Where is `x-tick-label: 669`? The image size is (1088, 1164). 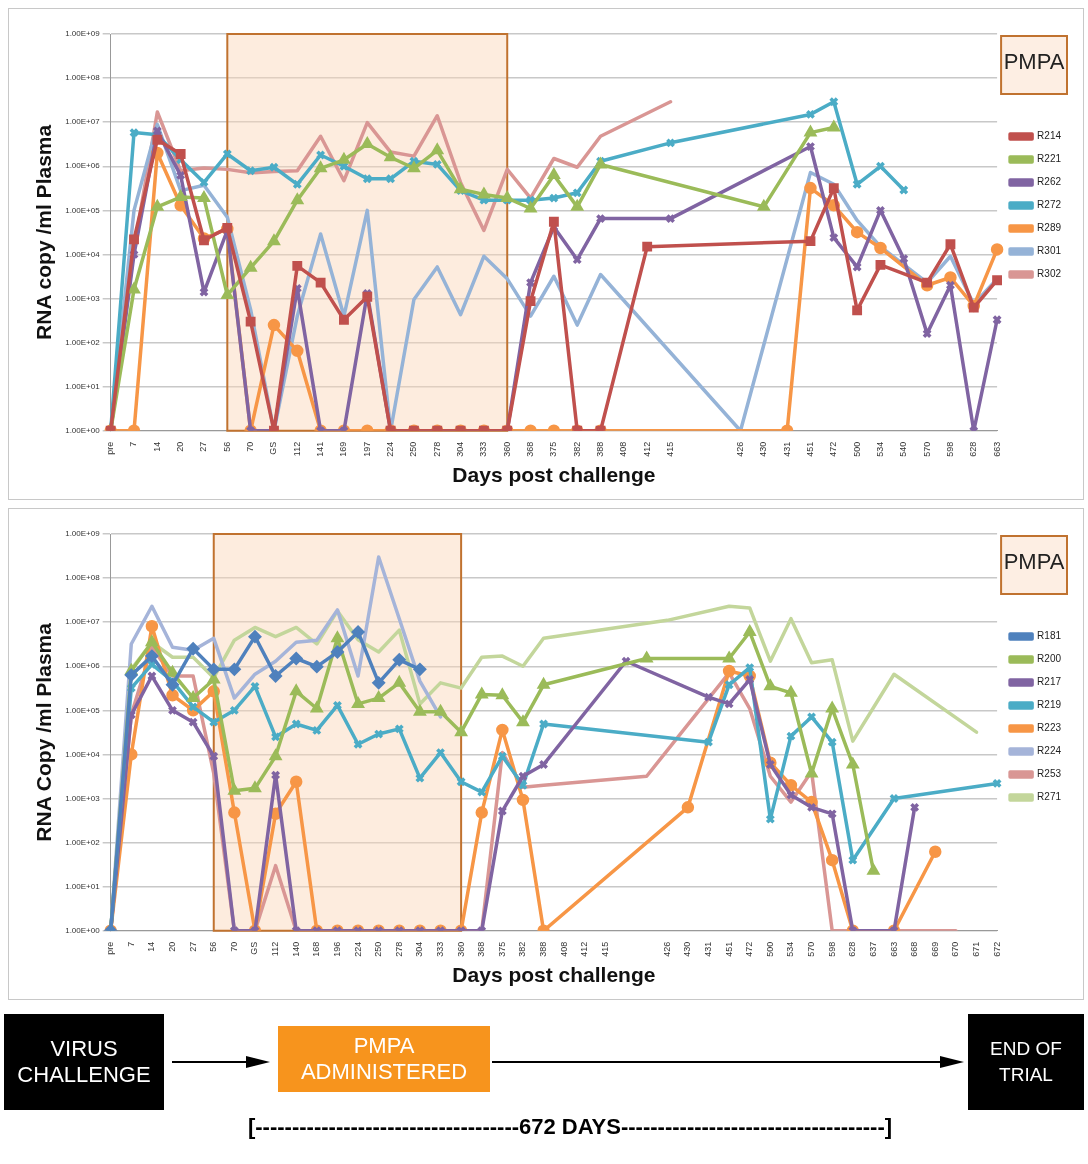 x-tick-label: 669 is located at coordinates (934, 949).